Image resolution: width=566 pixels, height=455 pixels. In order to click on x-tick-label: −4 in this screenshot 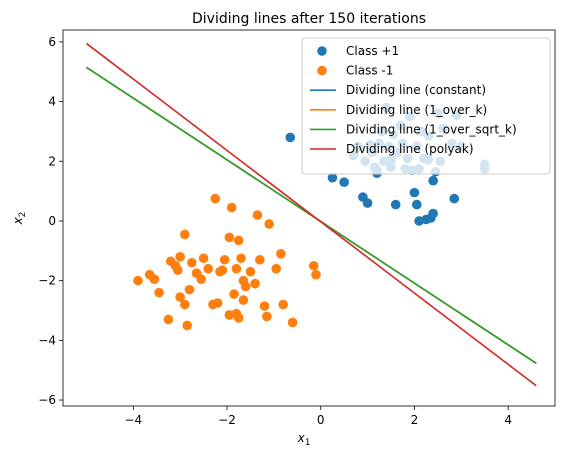, I will do `click(133, 420)`.